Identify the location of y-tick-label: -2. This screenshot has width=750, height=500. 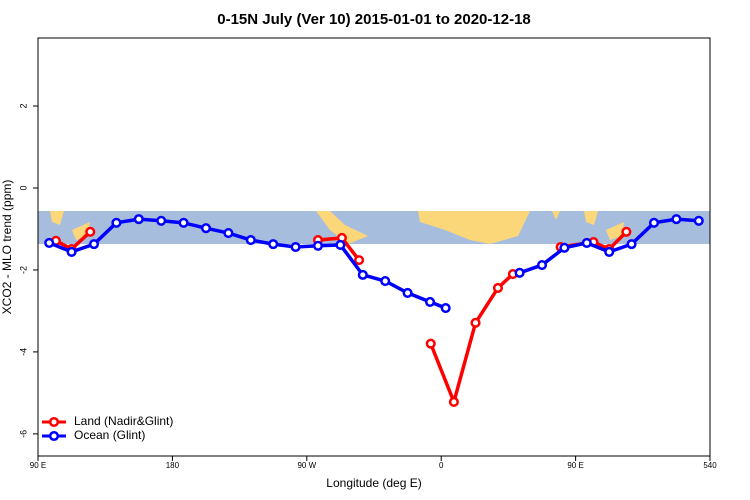
(23, 270).